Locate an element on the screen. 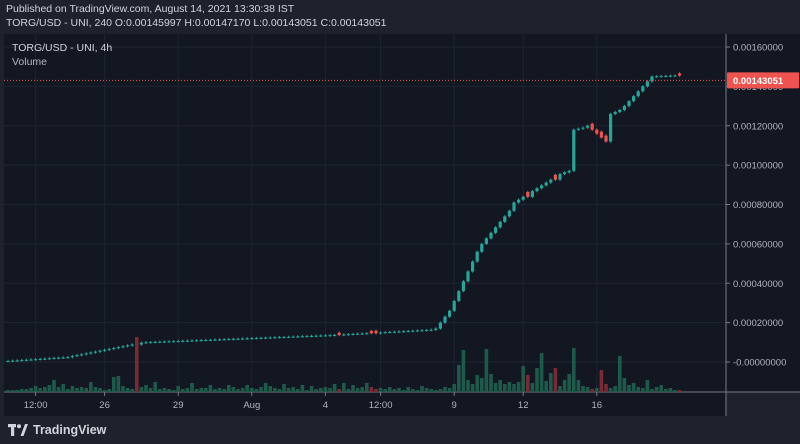 This screenshot has height=444, width=800. last-price-tag is located at coordinates (763, 80).